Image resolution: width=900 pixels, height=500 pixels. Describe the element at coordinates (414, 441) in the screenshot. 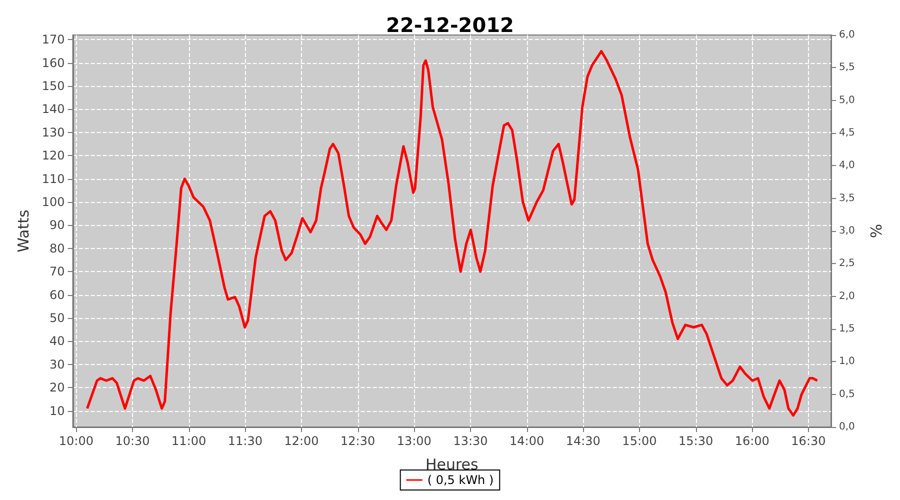

I see `x-tick-label: 13:00` at that location.